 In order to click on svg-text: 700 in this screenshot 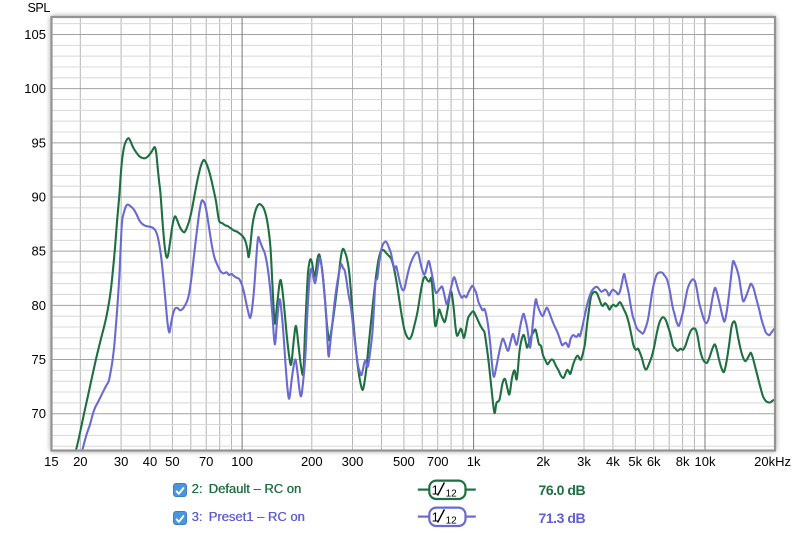, I will do `click(438, 461)`.